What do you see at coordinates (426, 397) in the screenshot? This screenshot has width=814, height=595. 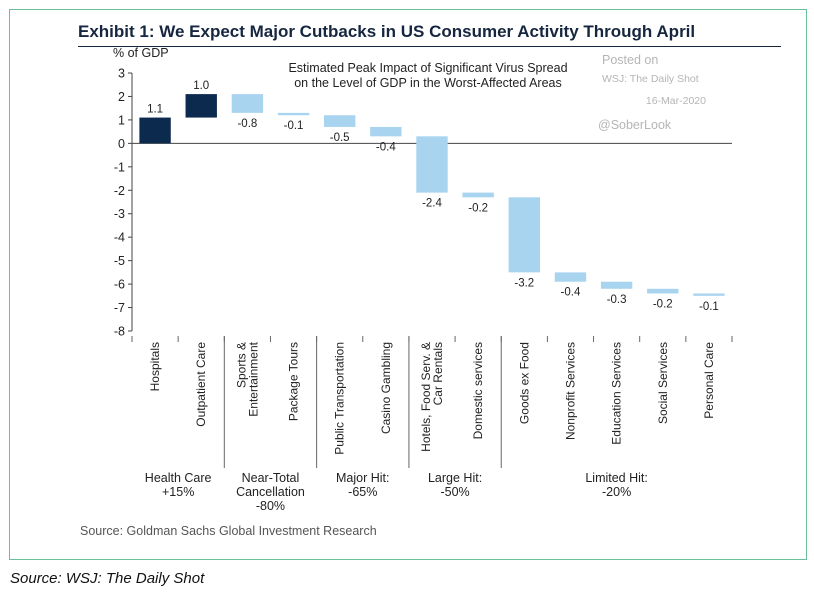 I see `category-label: Hotels, Food Serv. &` at bounding box center [426, 397].